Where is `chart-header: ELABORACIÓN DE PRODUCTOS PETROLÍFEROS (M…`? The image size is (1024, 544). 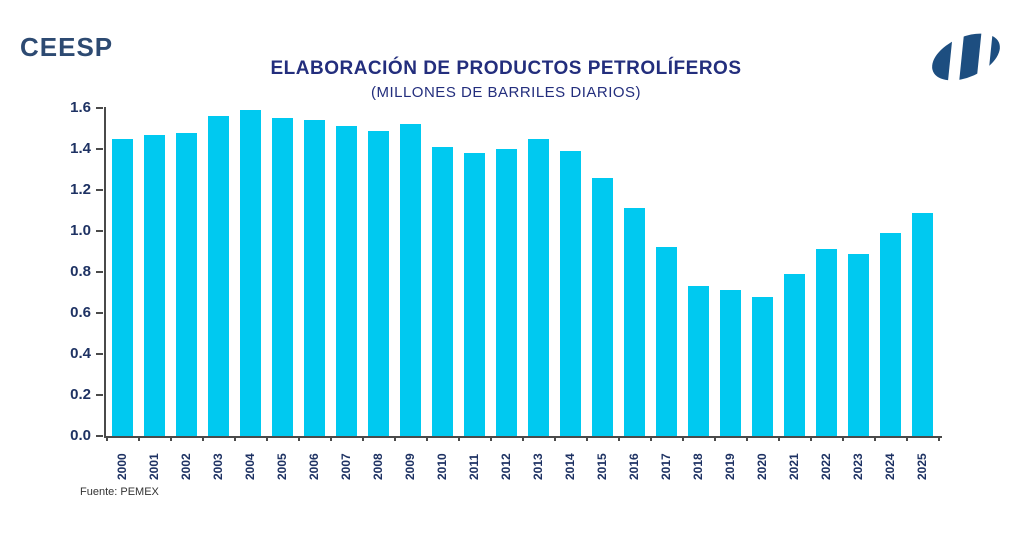 chart-header: ELABORACIÓN DE PRODUCTOS PETROLÍFEROS (M… is located at coordinates (506, 79).